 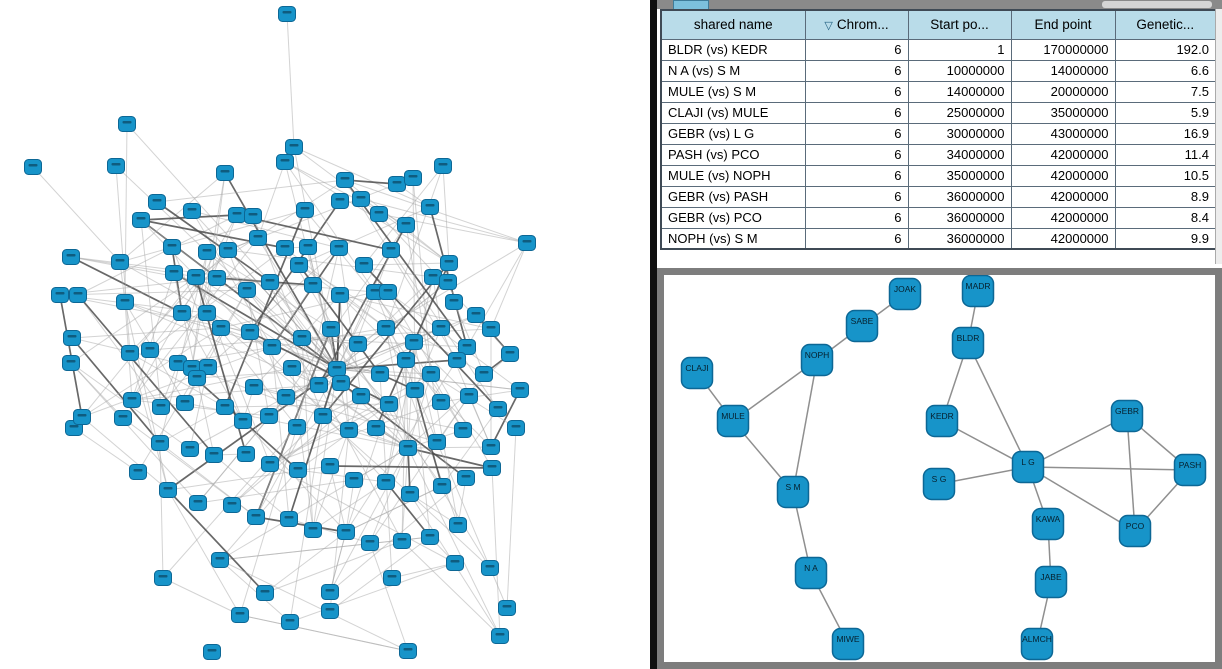 I want to click on subnetwork-node-MULE: MULE, so click(x=733, y=421).